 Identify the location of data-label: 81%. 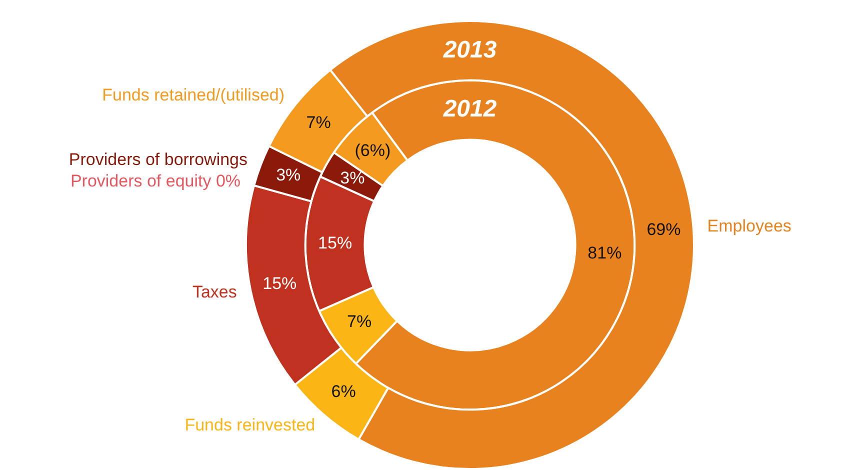
(605, 252).